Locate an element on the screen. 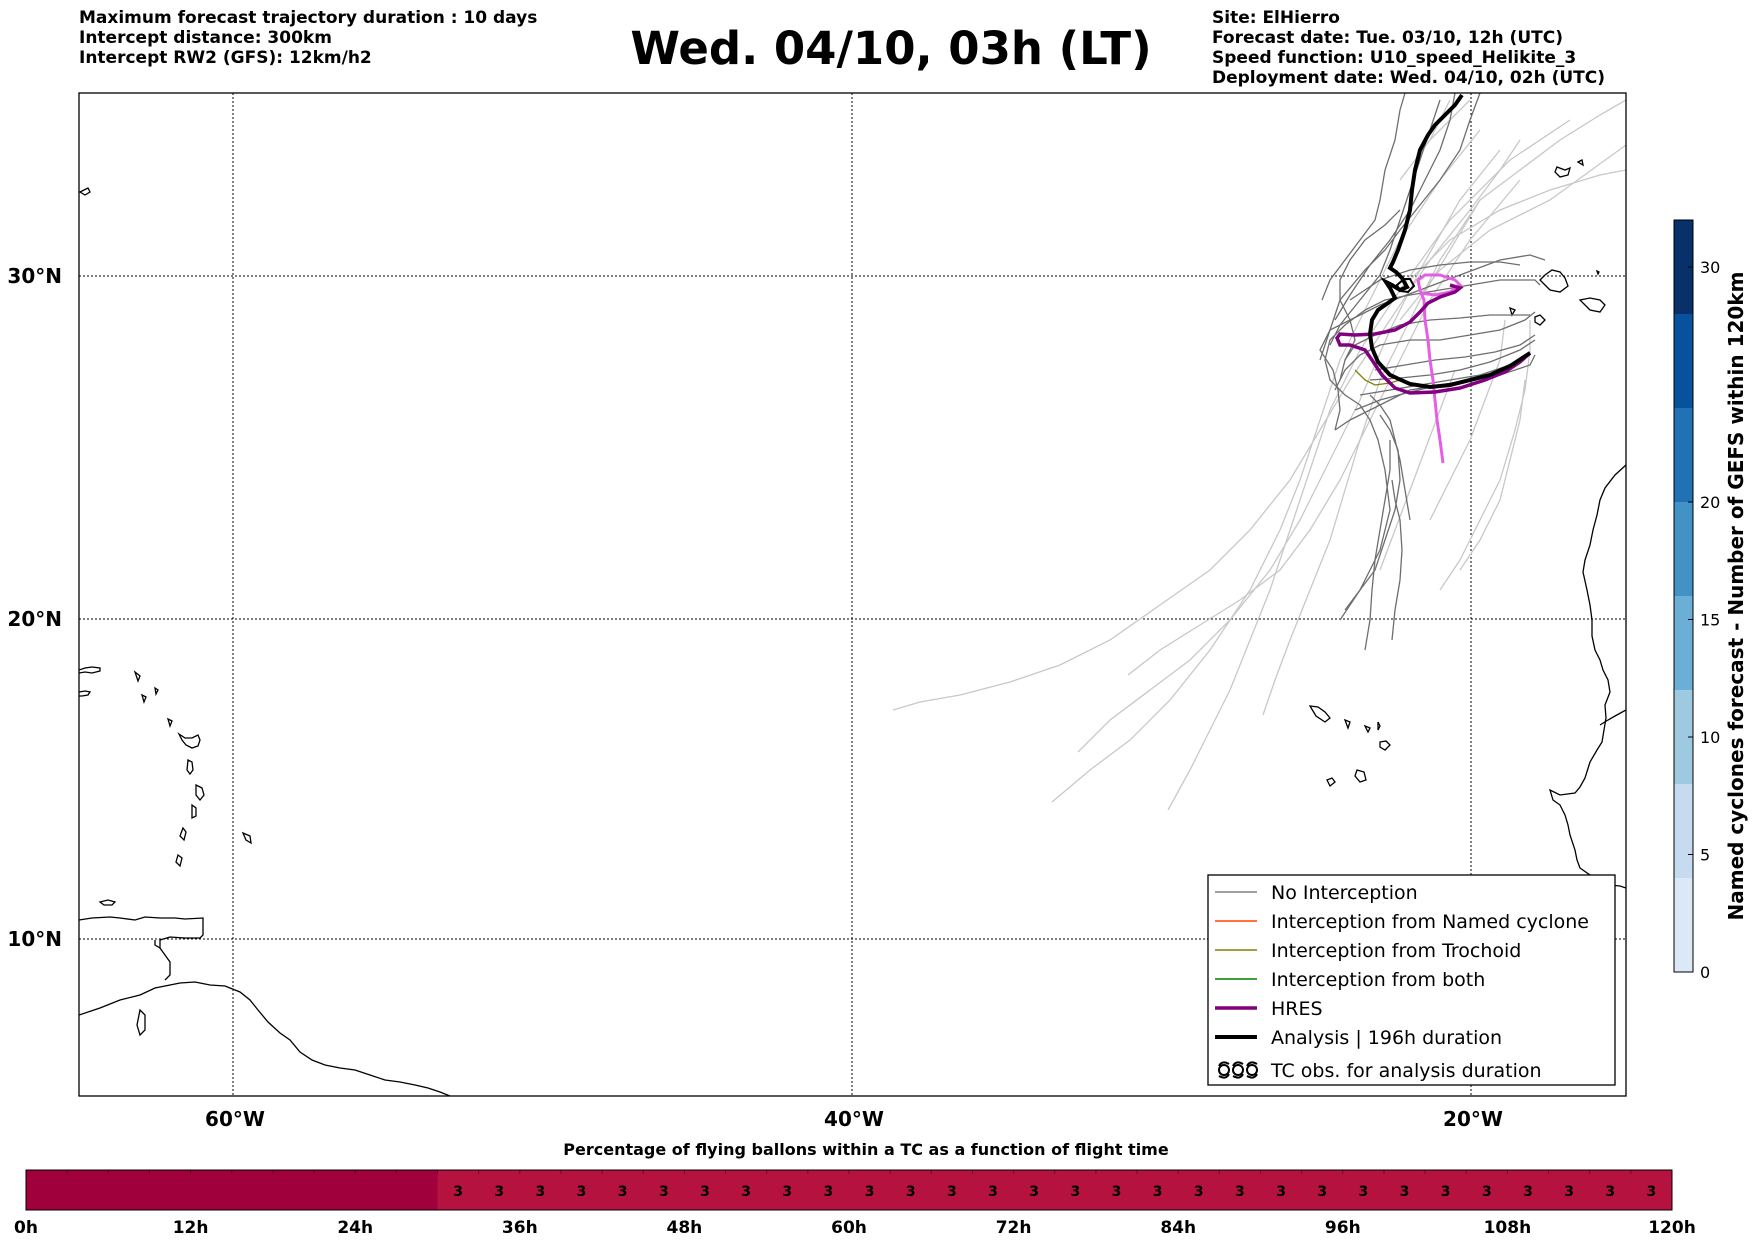 The width and height of the screenshot is (1752, 1241). timeline-tick-label: 24h is located at coordinates (355, 1228).